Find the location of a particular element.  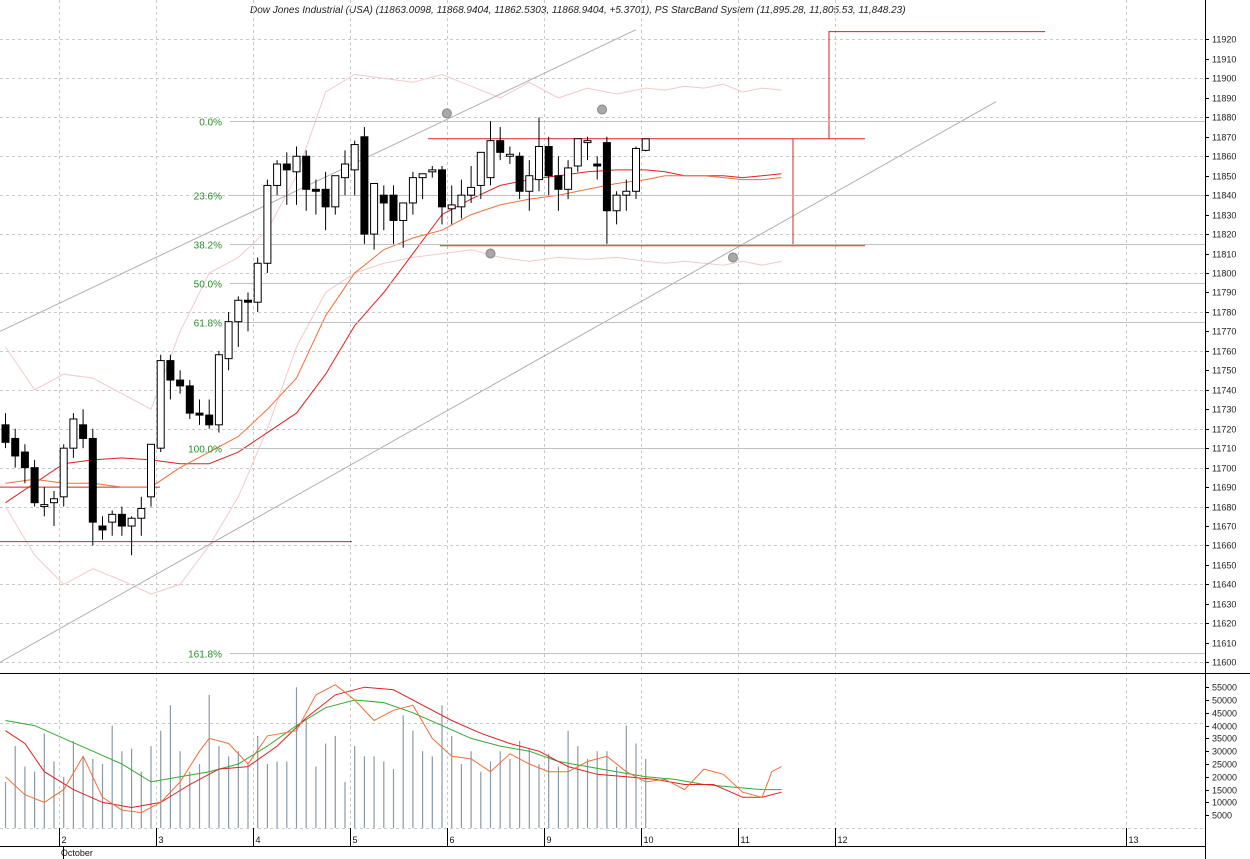

fib-level-label: 161.8% is located at coordinates (205, 655).